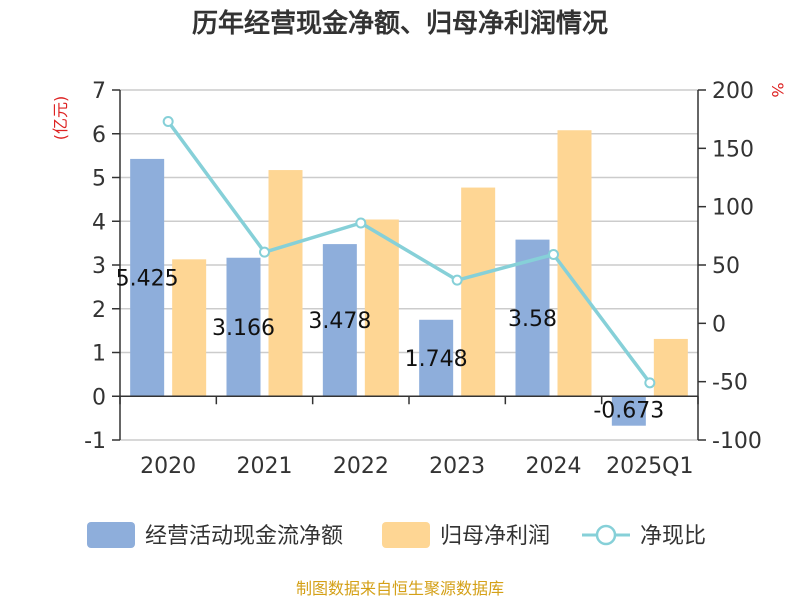  What do you see at coordinates (733, 149) in the screenshot?
I see `right-tick-label: 150` at bounding box center [733, 149].